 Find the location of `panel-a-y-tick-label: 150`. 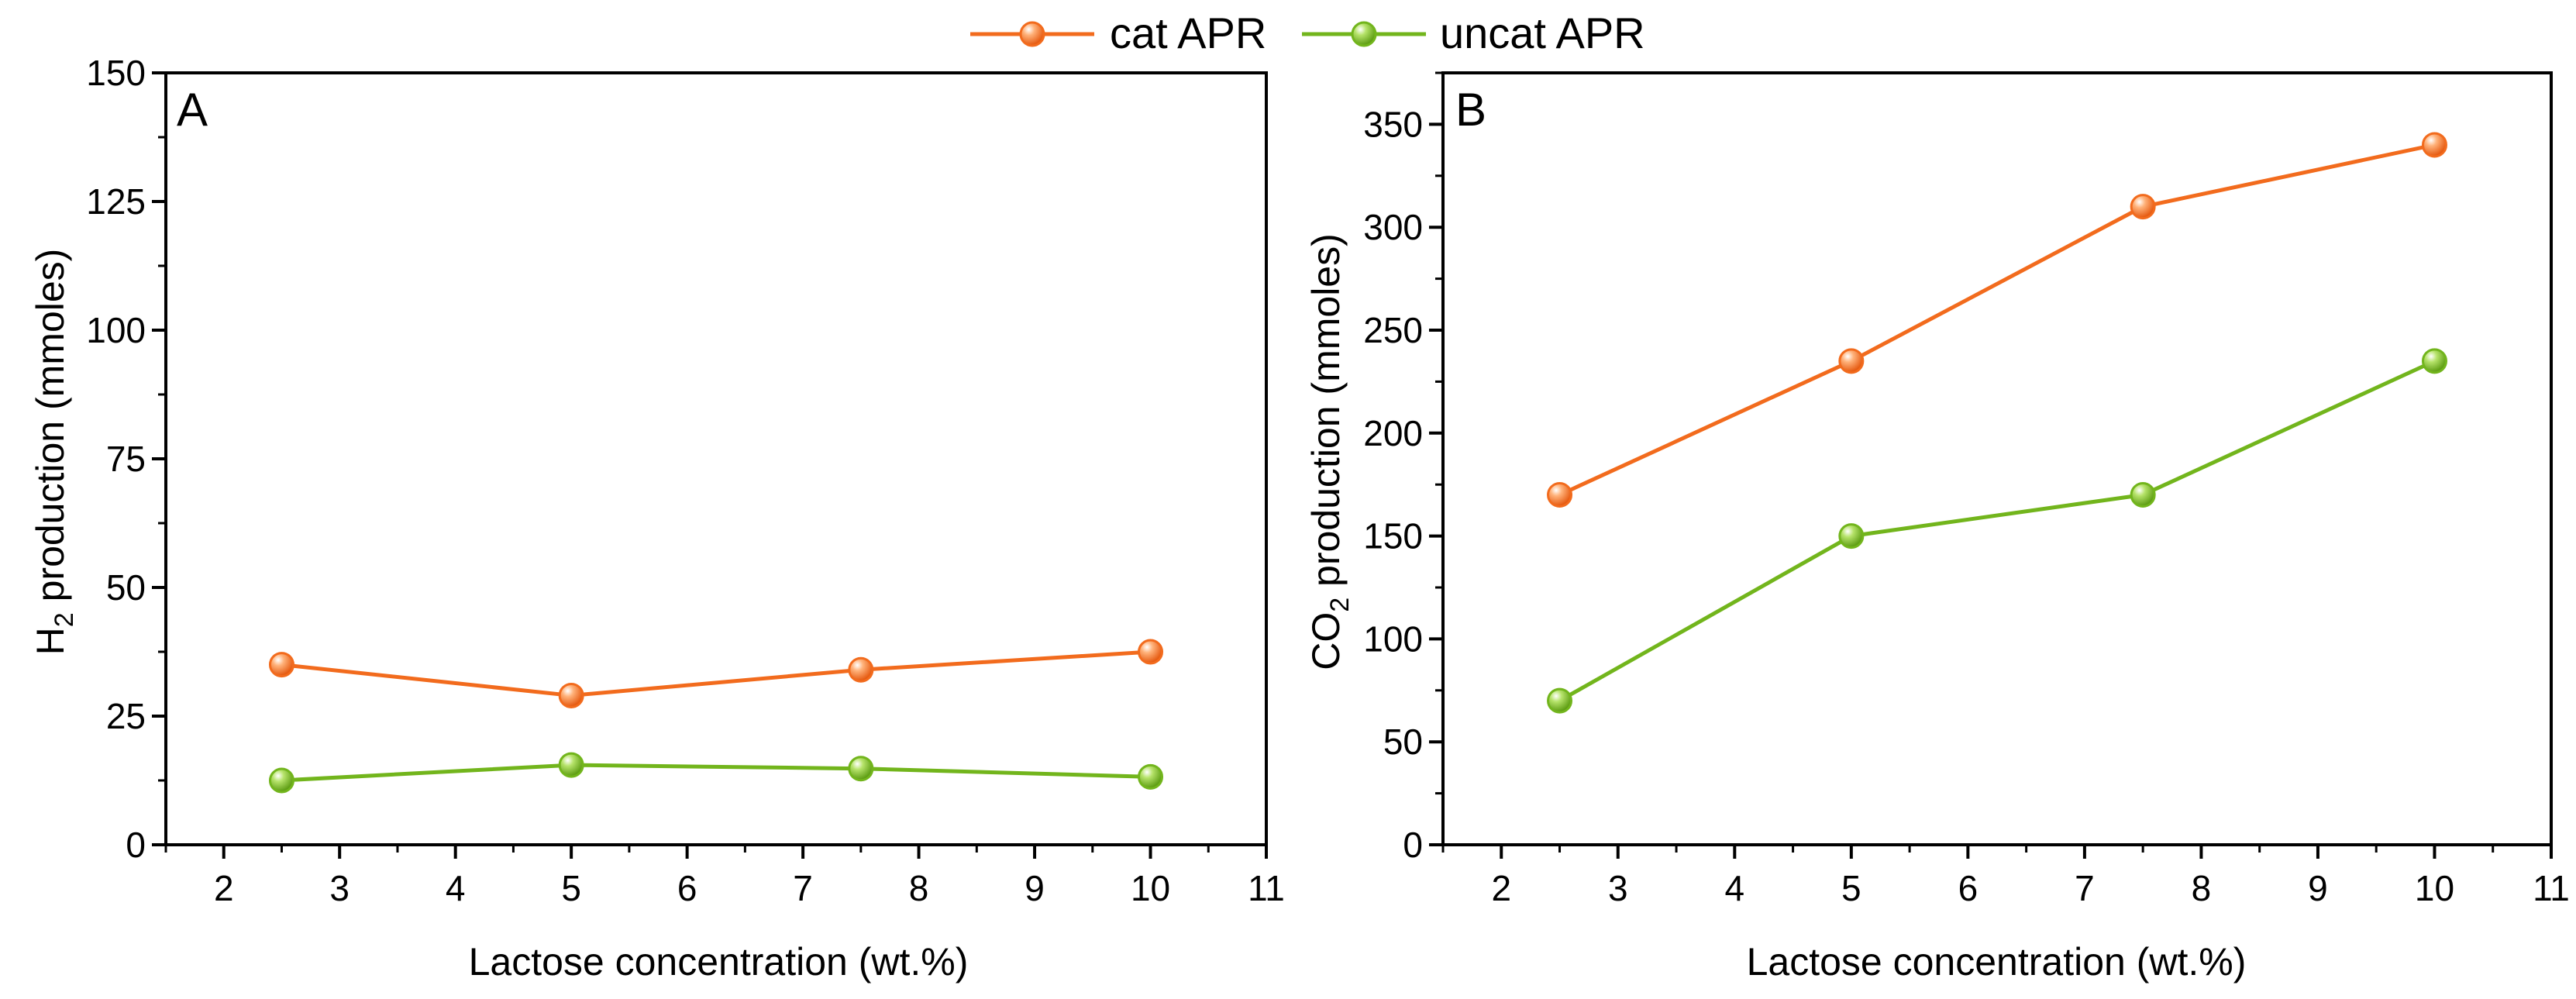

panel-a-y-tick-label: 150 is located at coordinates (116, 73).